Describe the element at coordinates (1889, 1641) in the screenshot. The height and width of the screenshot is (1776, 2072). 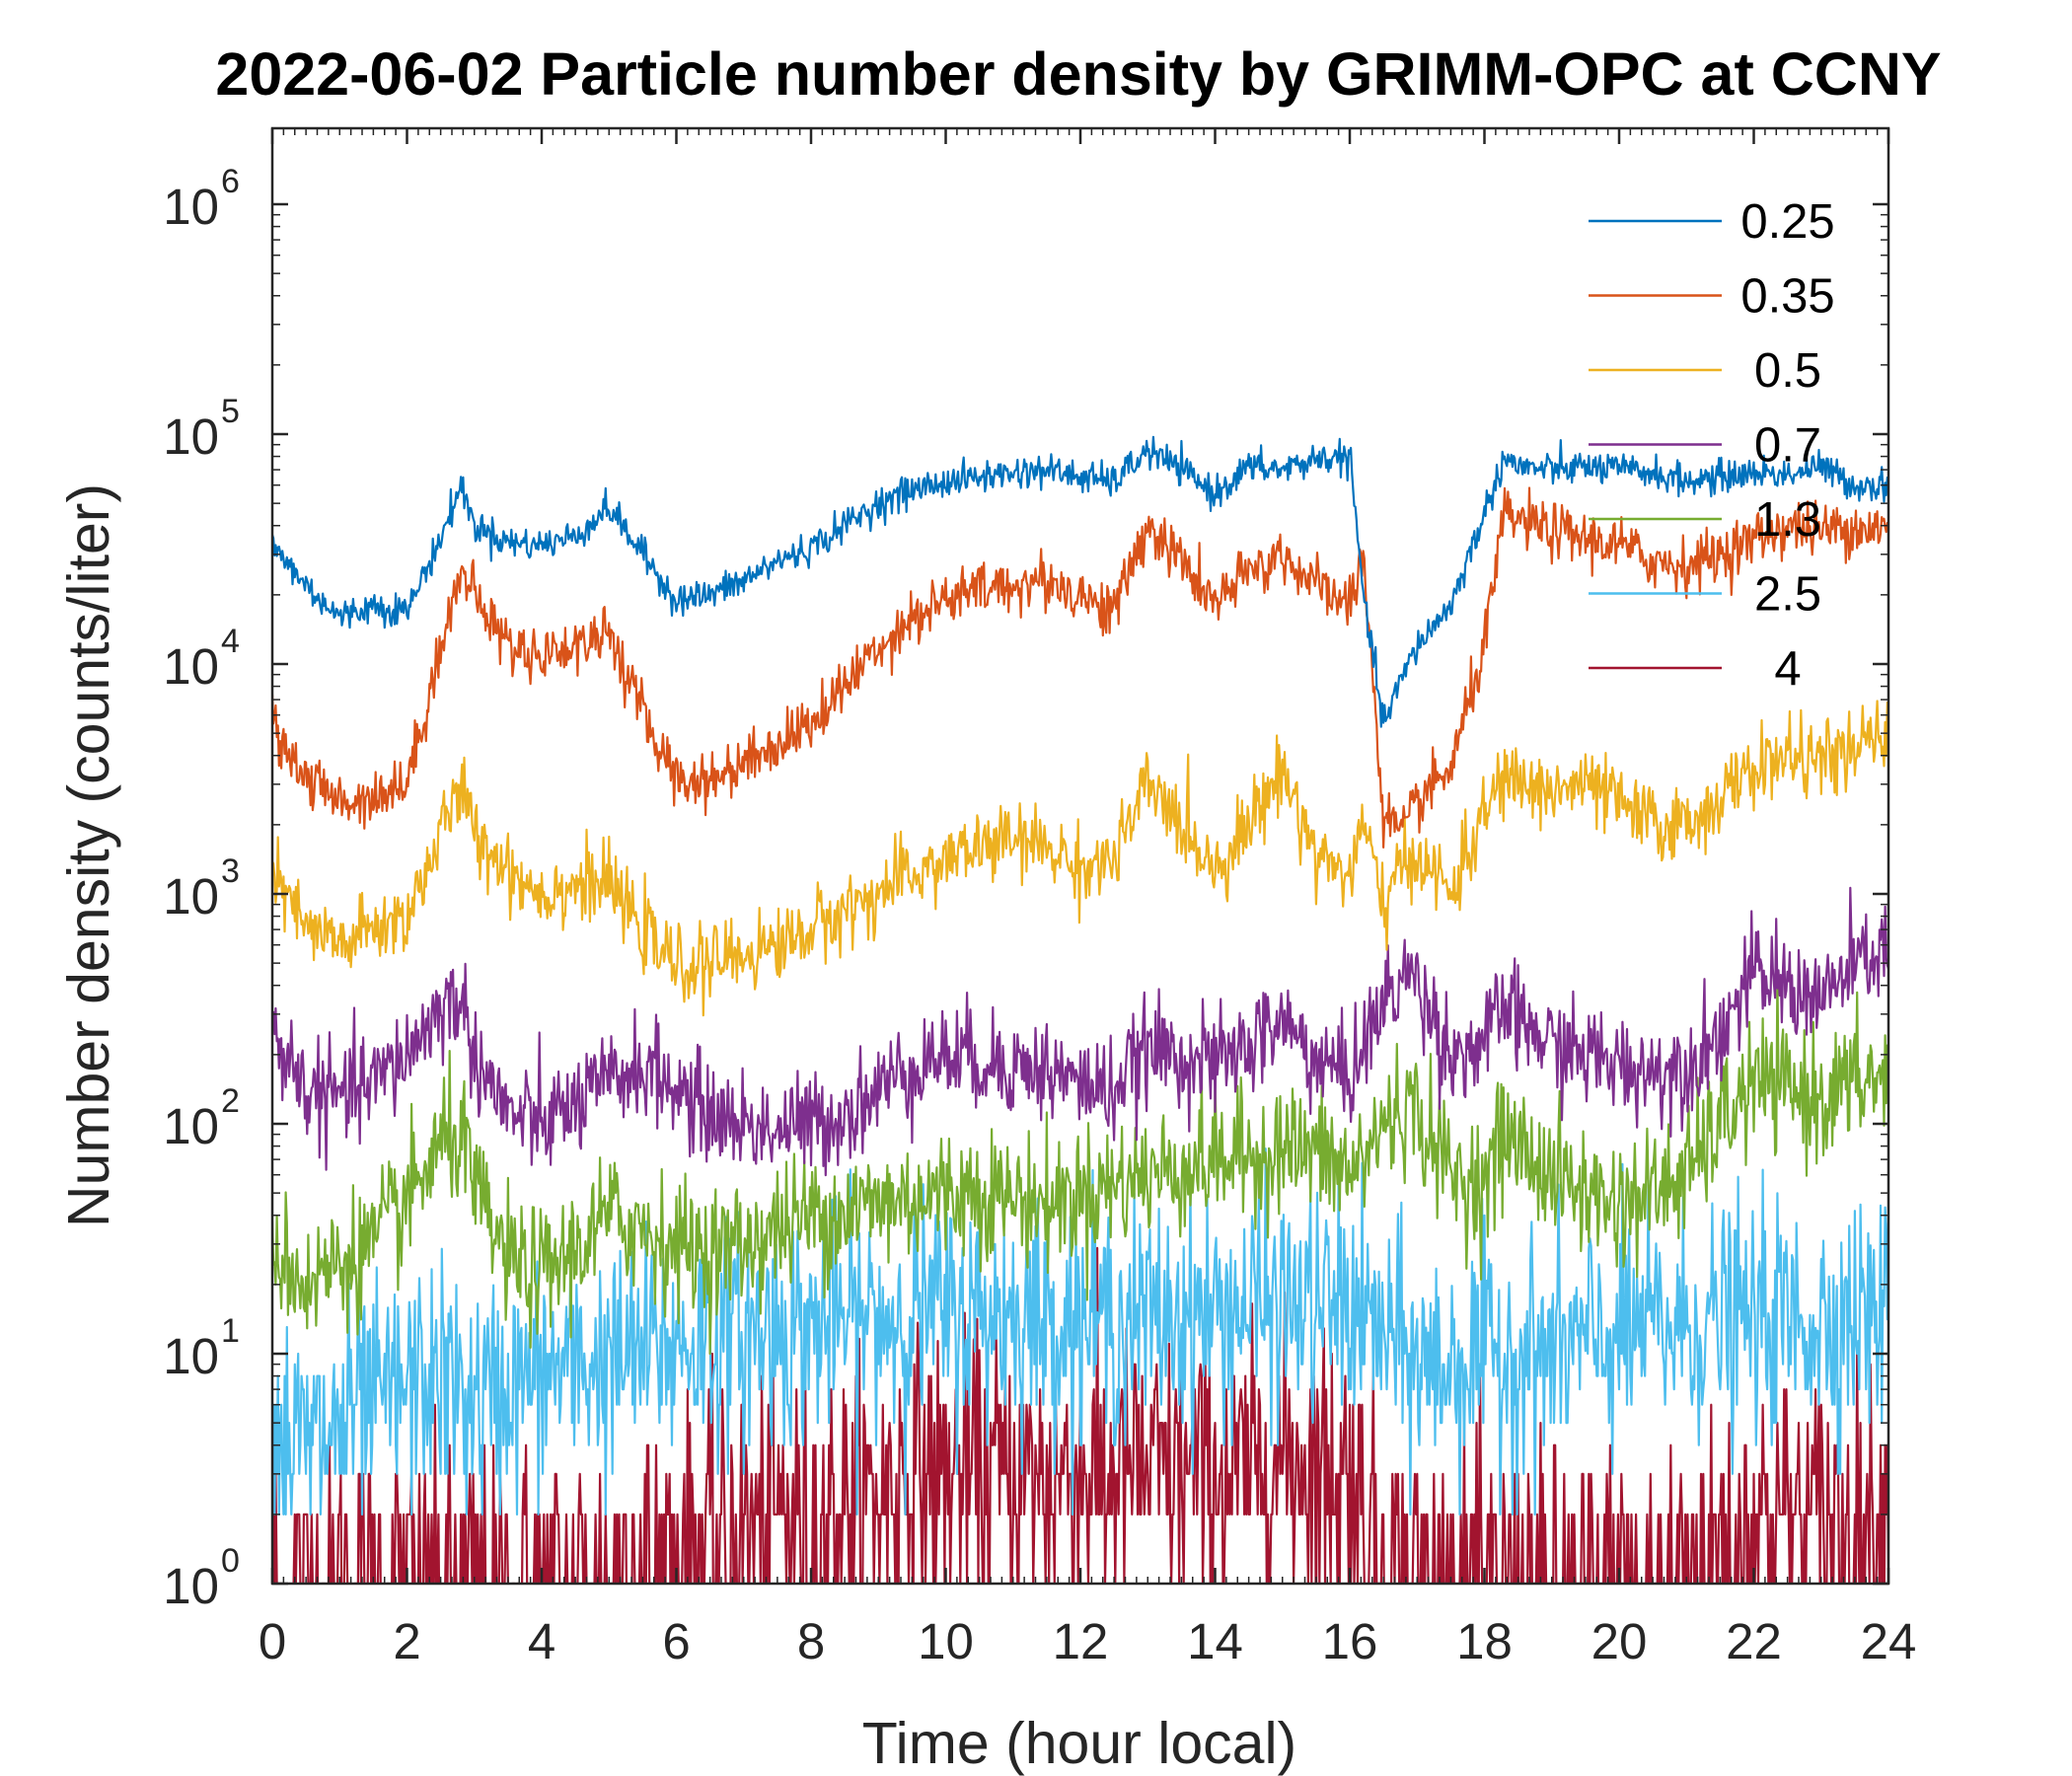
I see `x-tick-label: 24` at that location.